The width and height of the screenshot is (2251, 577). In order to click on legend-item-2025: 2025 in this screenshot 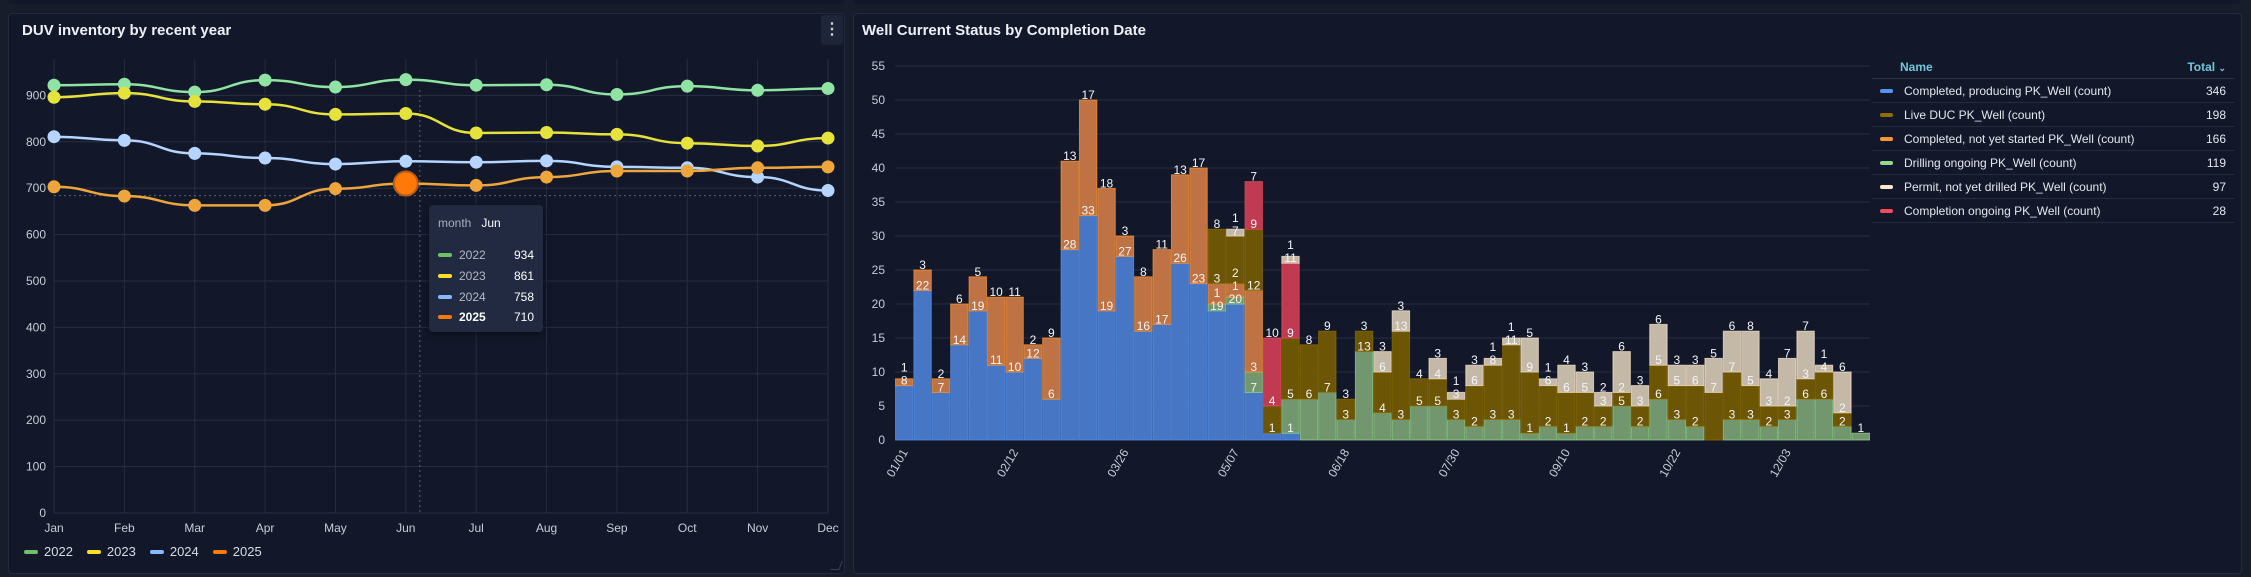, I will do `click(237, 551)`.